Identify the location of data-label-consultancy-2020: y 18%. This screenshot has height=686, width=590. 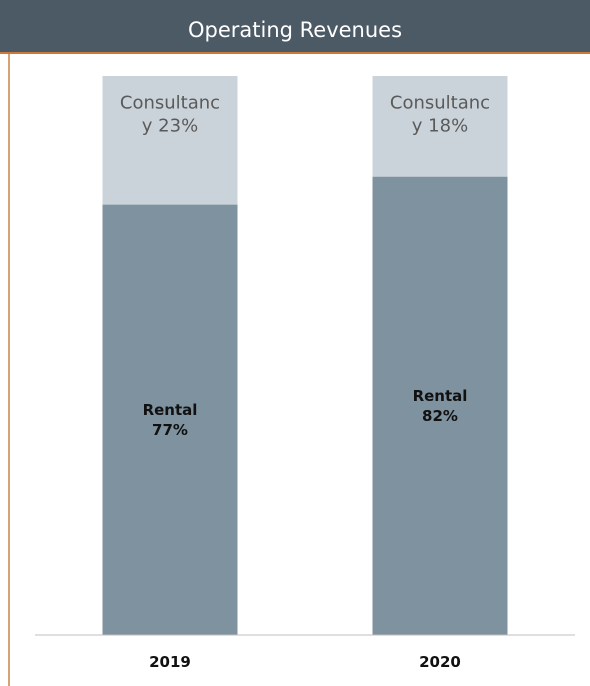
(440, 126).